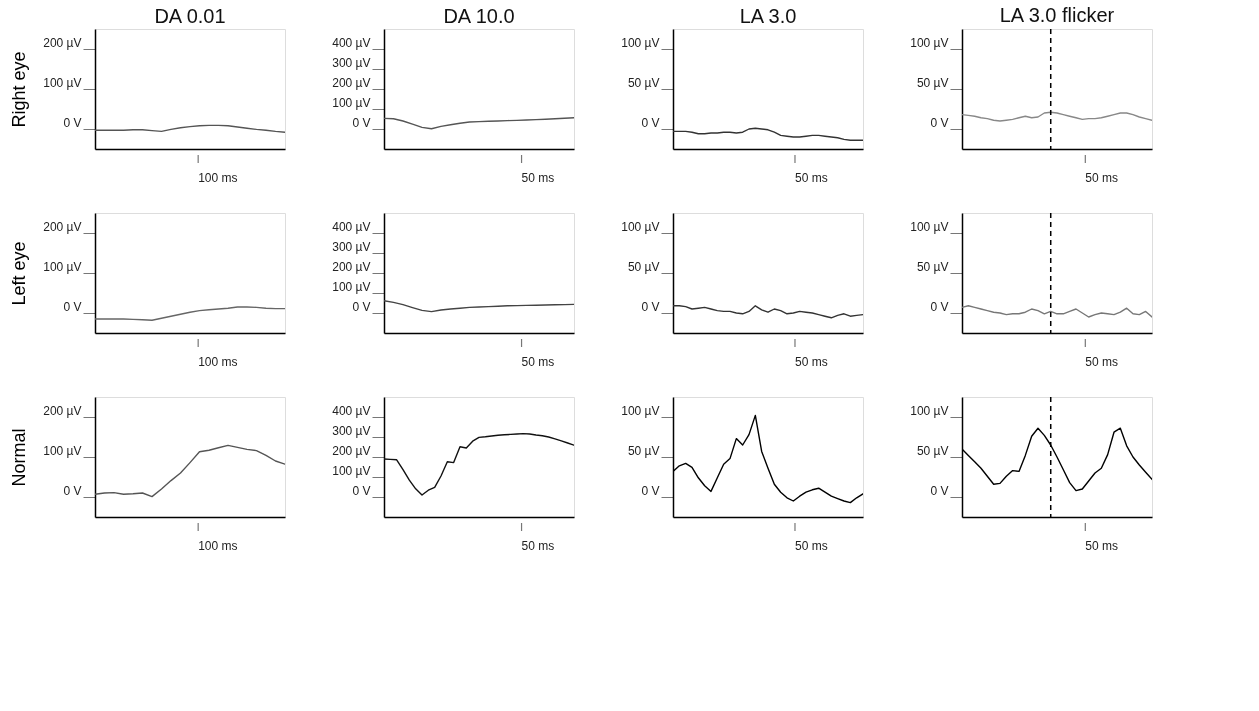 Image resolution: width=1259 pixels, height=711 pixels. Describe the element at coordinates (19, 273) in the screenshot. I see `y-axis-title: Left eye` at that location.